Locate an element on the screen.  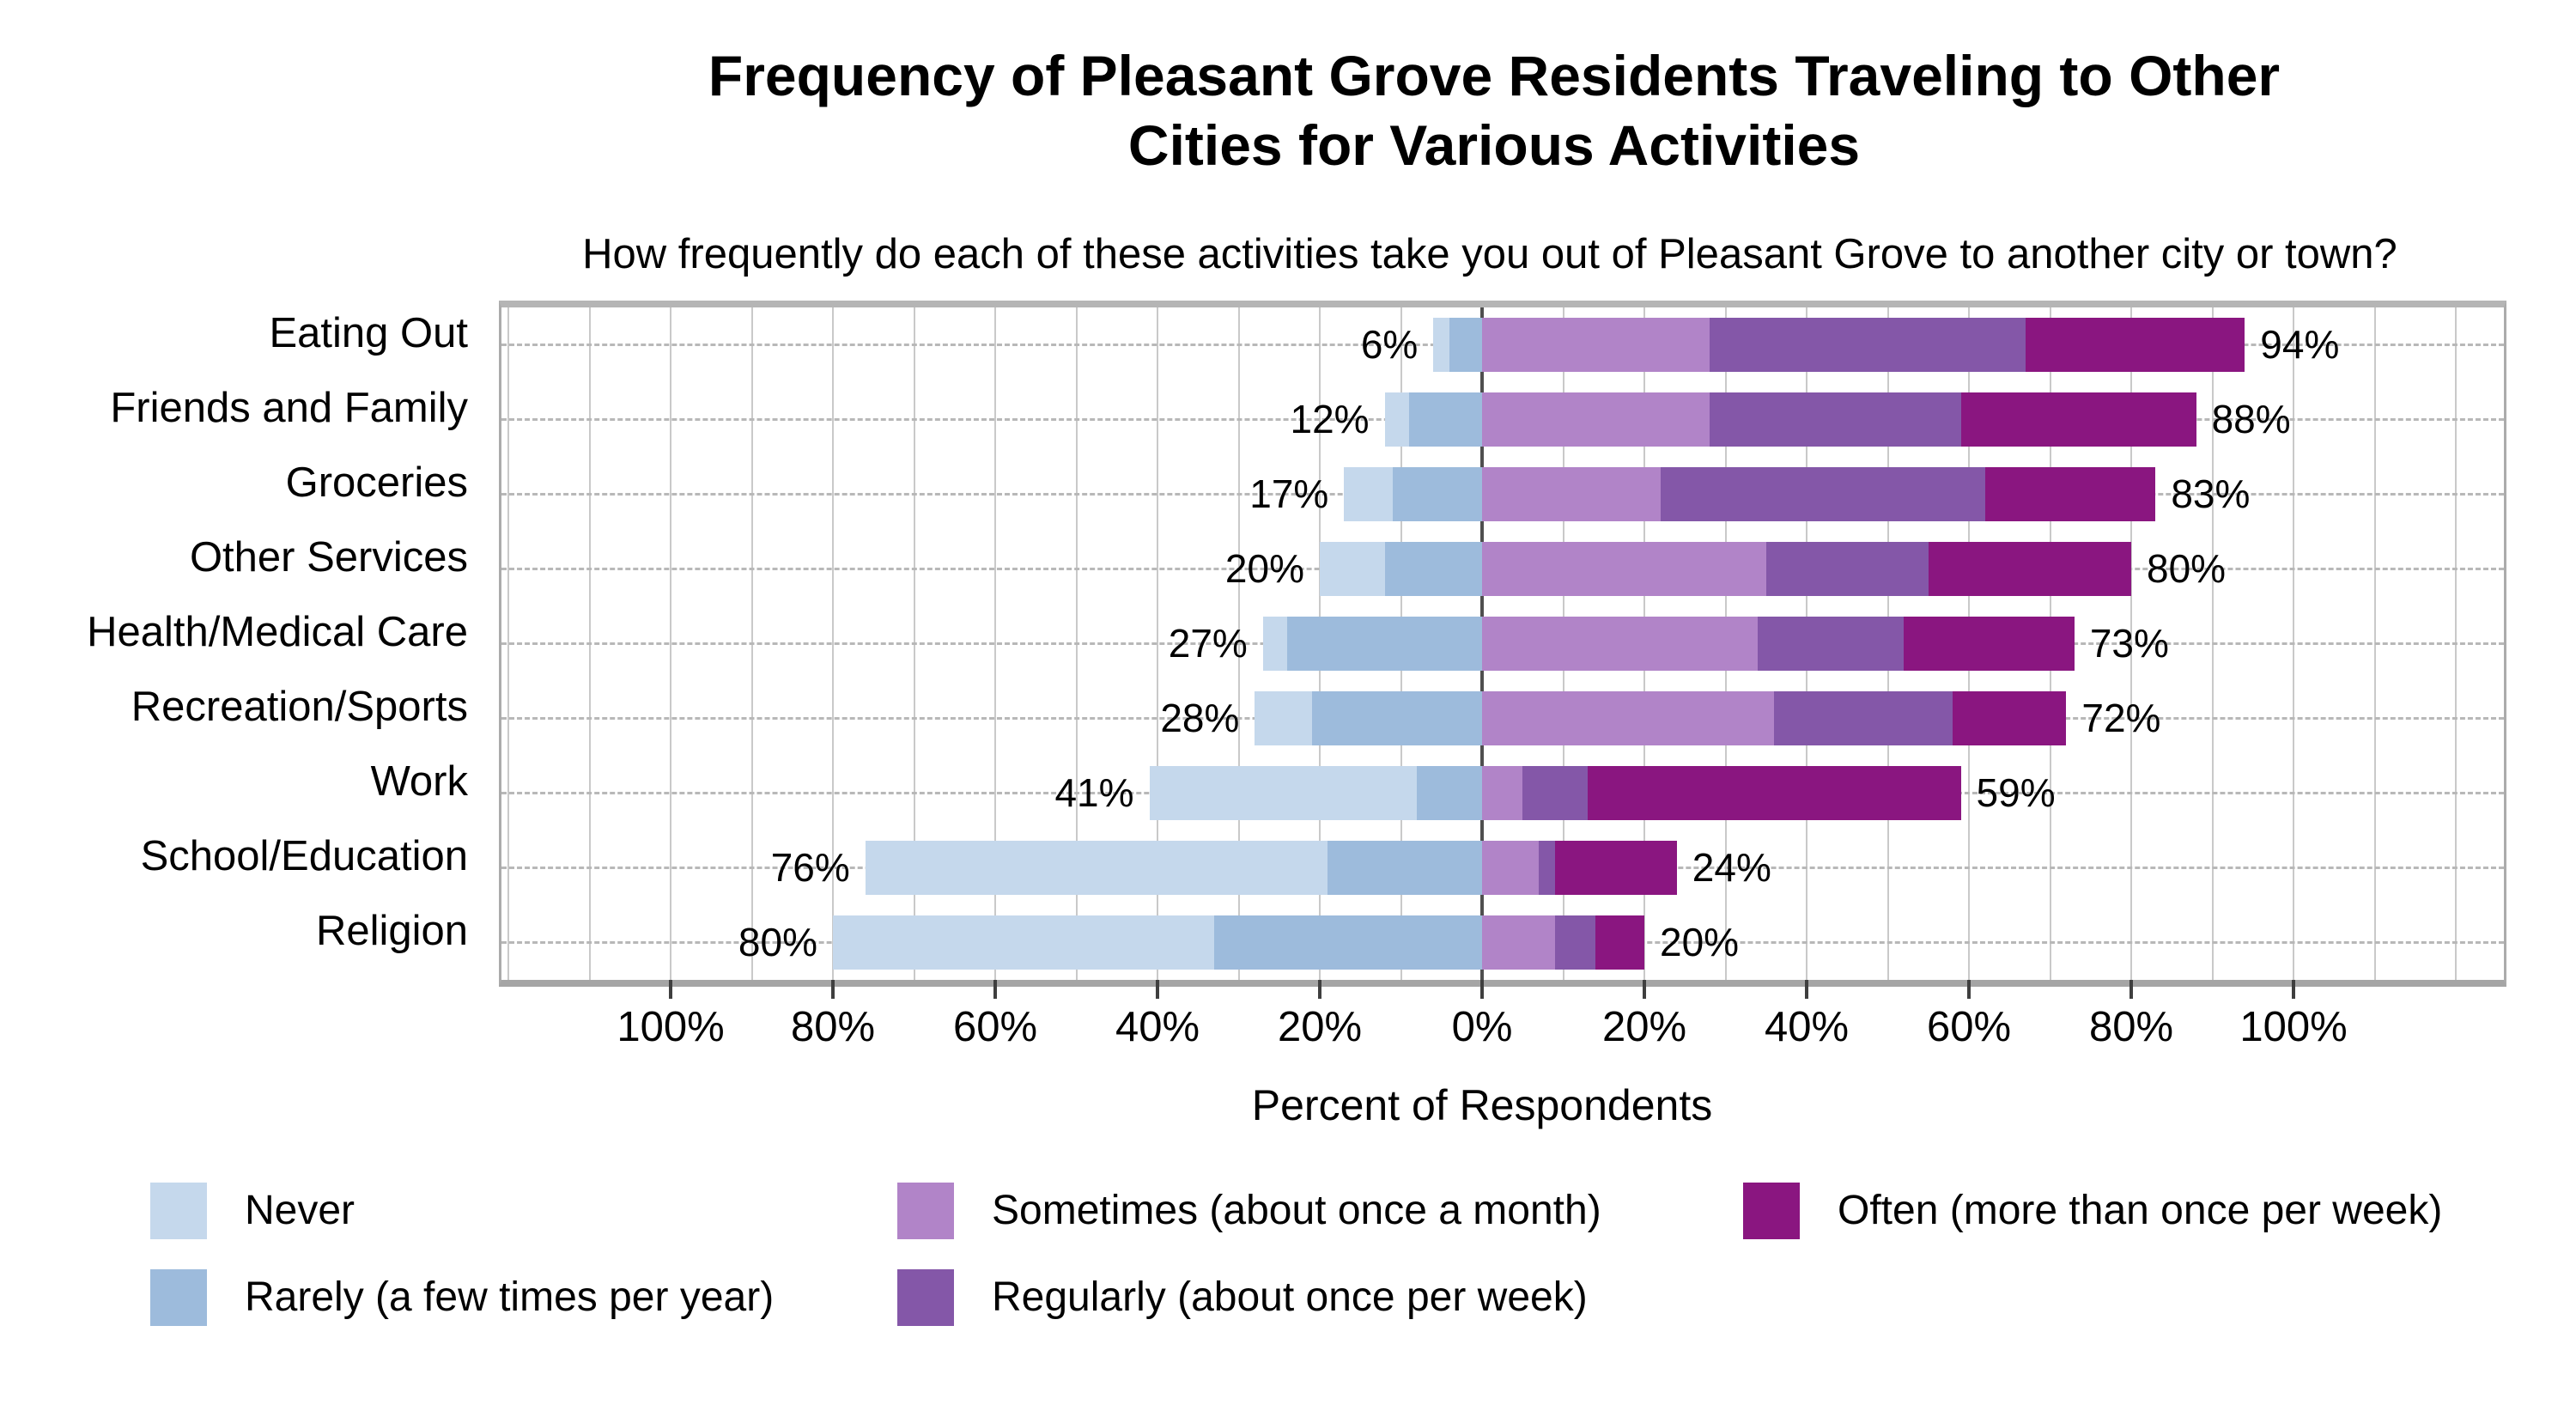
legend-swatch-rarely is located at coordinates (178, 1297).